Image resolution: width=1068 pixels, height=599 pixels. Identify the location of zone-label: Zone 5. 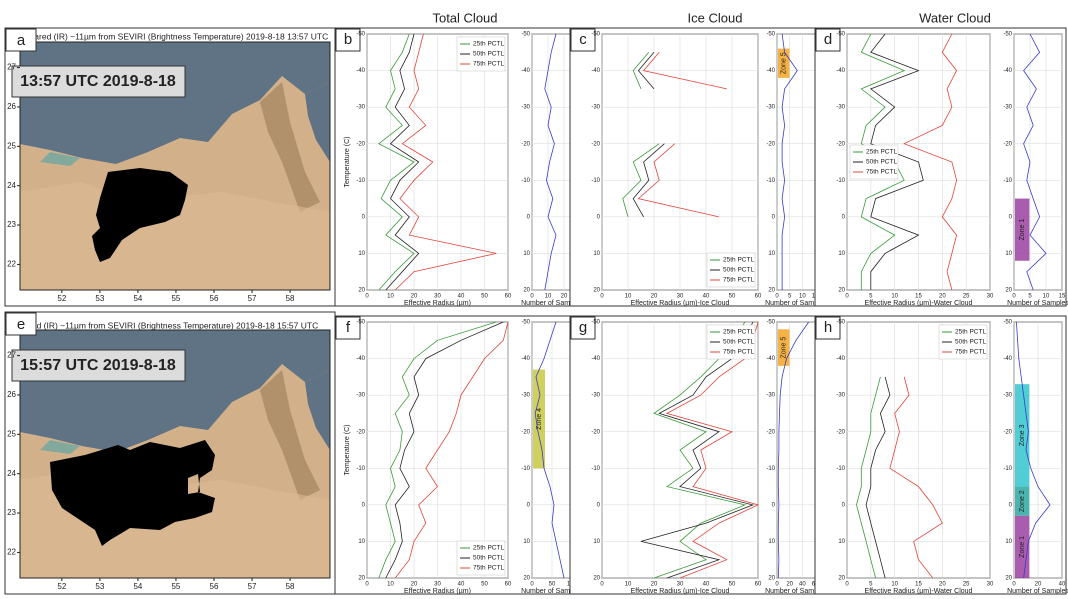
(784, 63).